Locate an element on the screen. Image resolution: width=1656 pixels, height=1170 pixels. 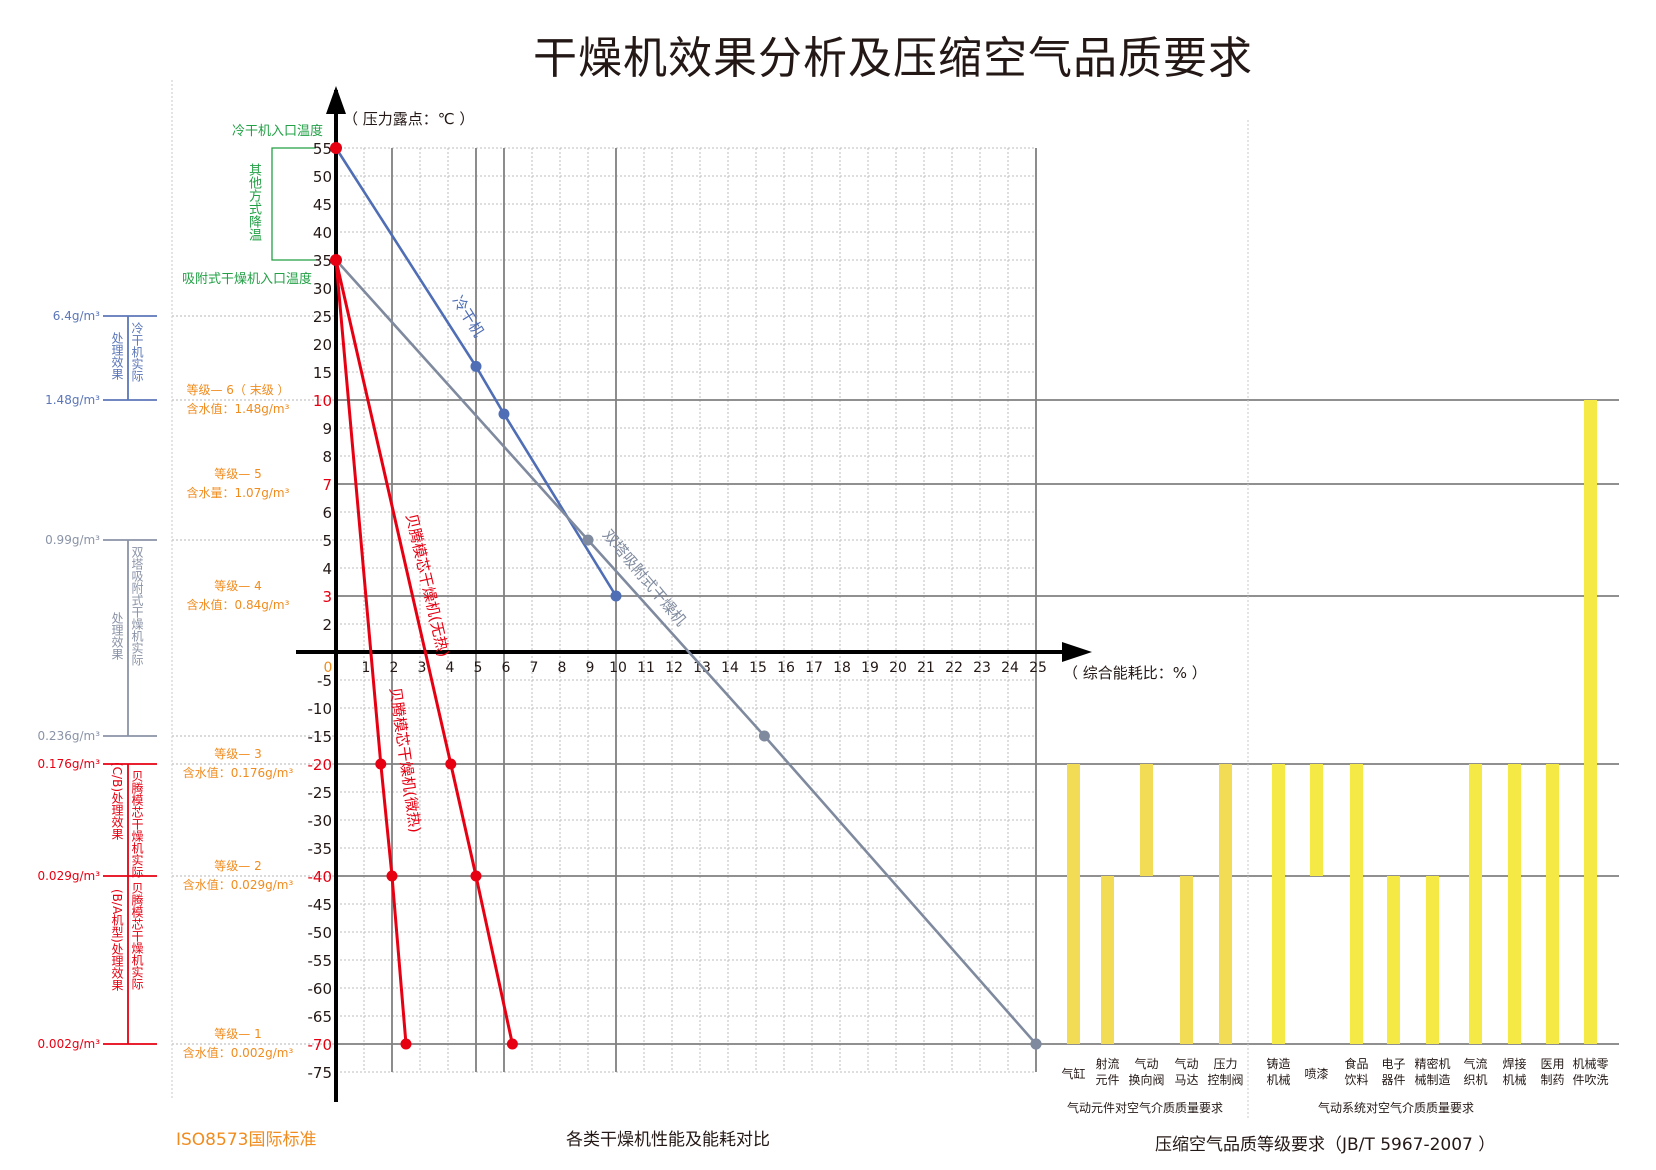
bracket-outer-label: (B/A机型)处理效果 is located at coordinates (117, 939).